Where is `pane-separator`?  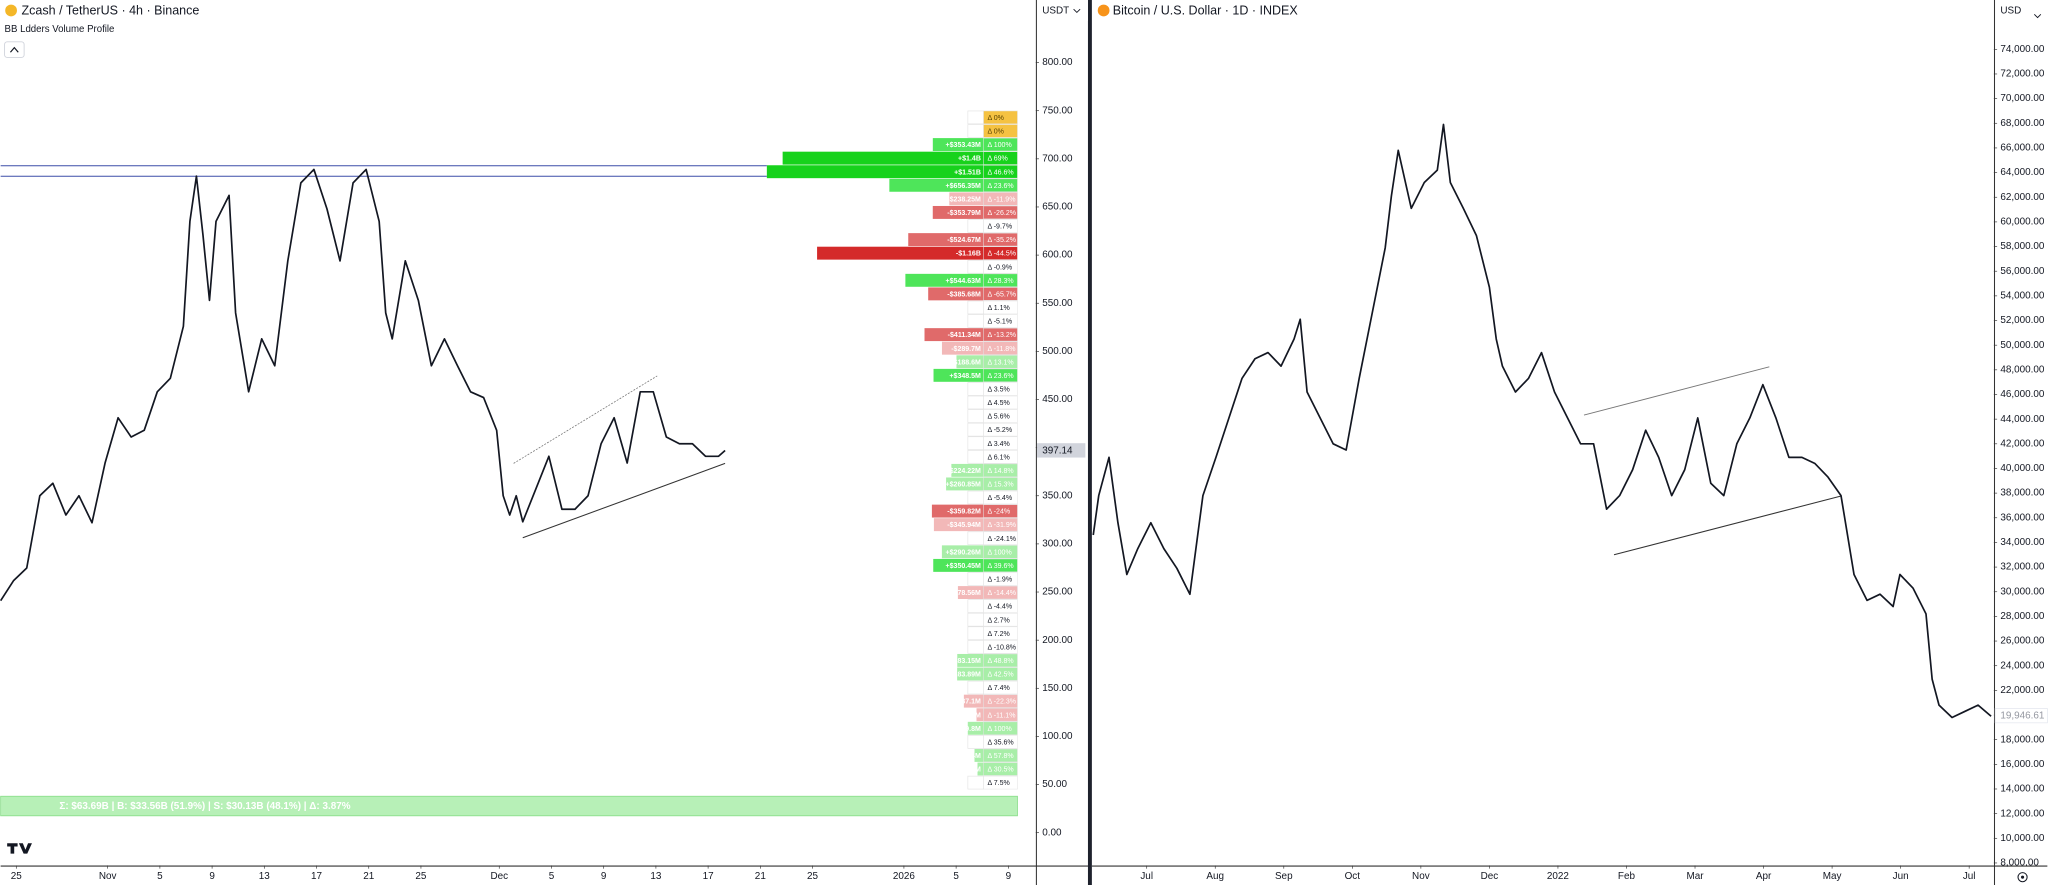 pane-separator is located at coordinates (1089, 442).